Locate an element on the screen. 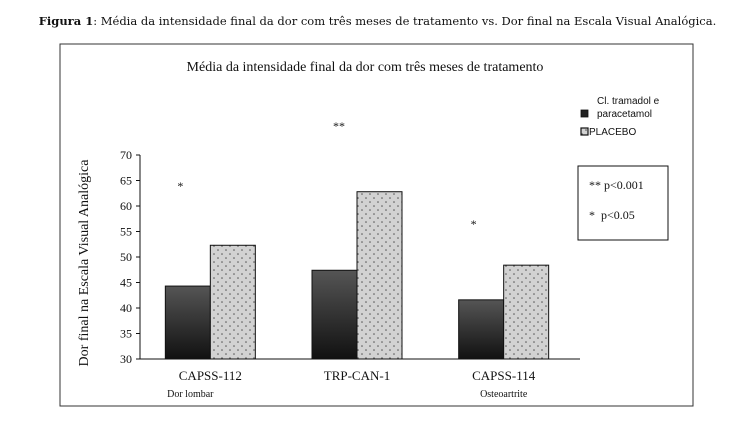 Image resolution: width=755 pixels, height=421 pixels. y-axis: 30 35 40 45 50 55 60 65 70 is located at coordinates (130, 257).